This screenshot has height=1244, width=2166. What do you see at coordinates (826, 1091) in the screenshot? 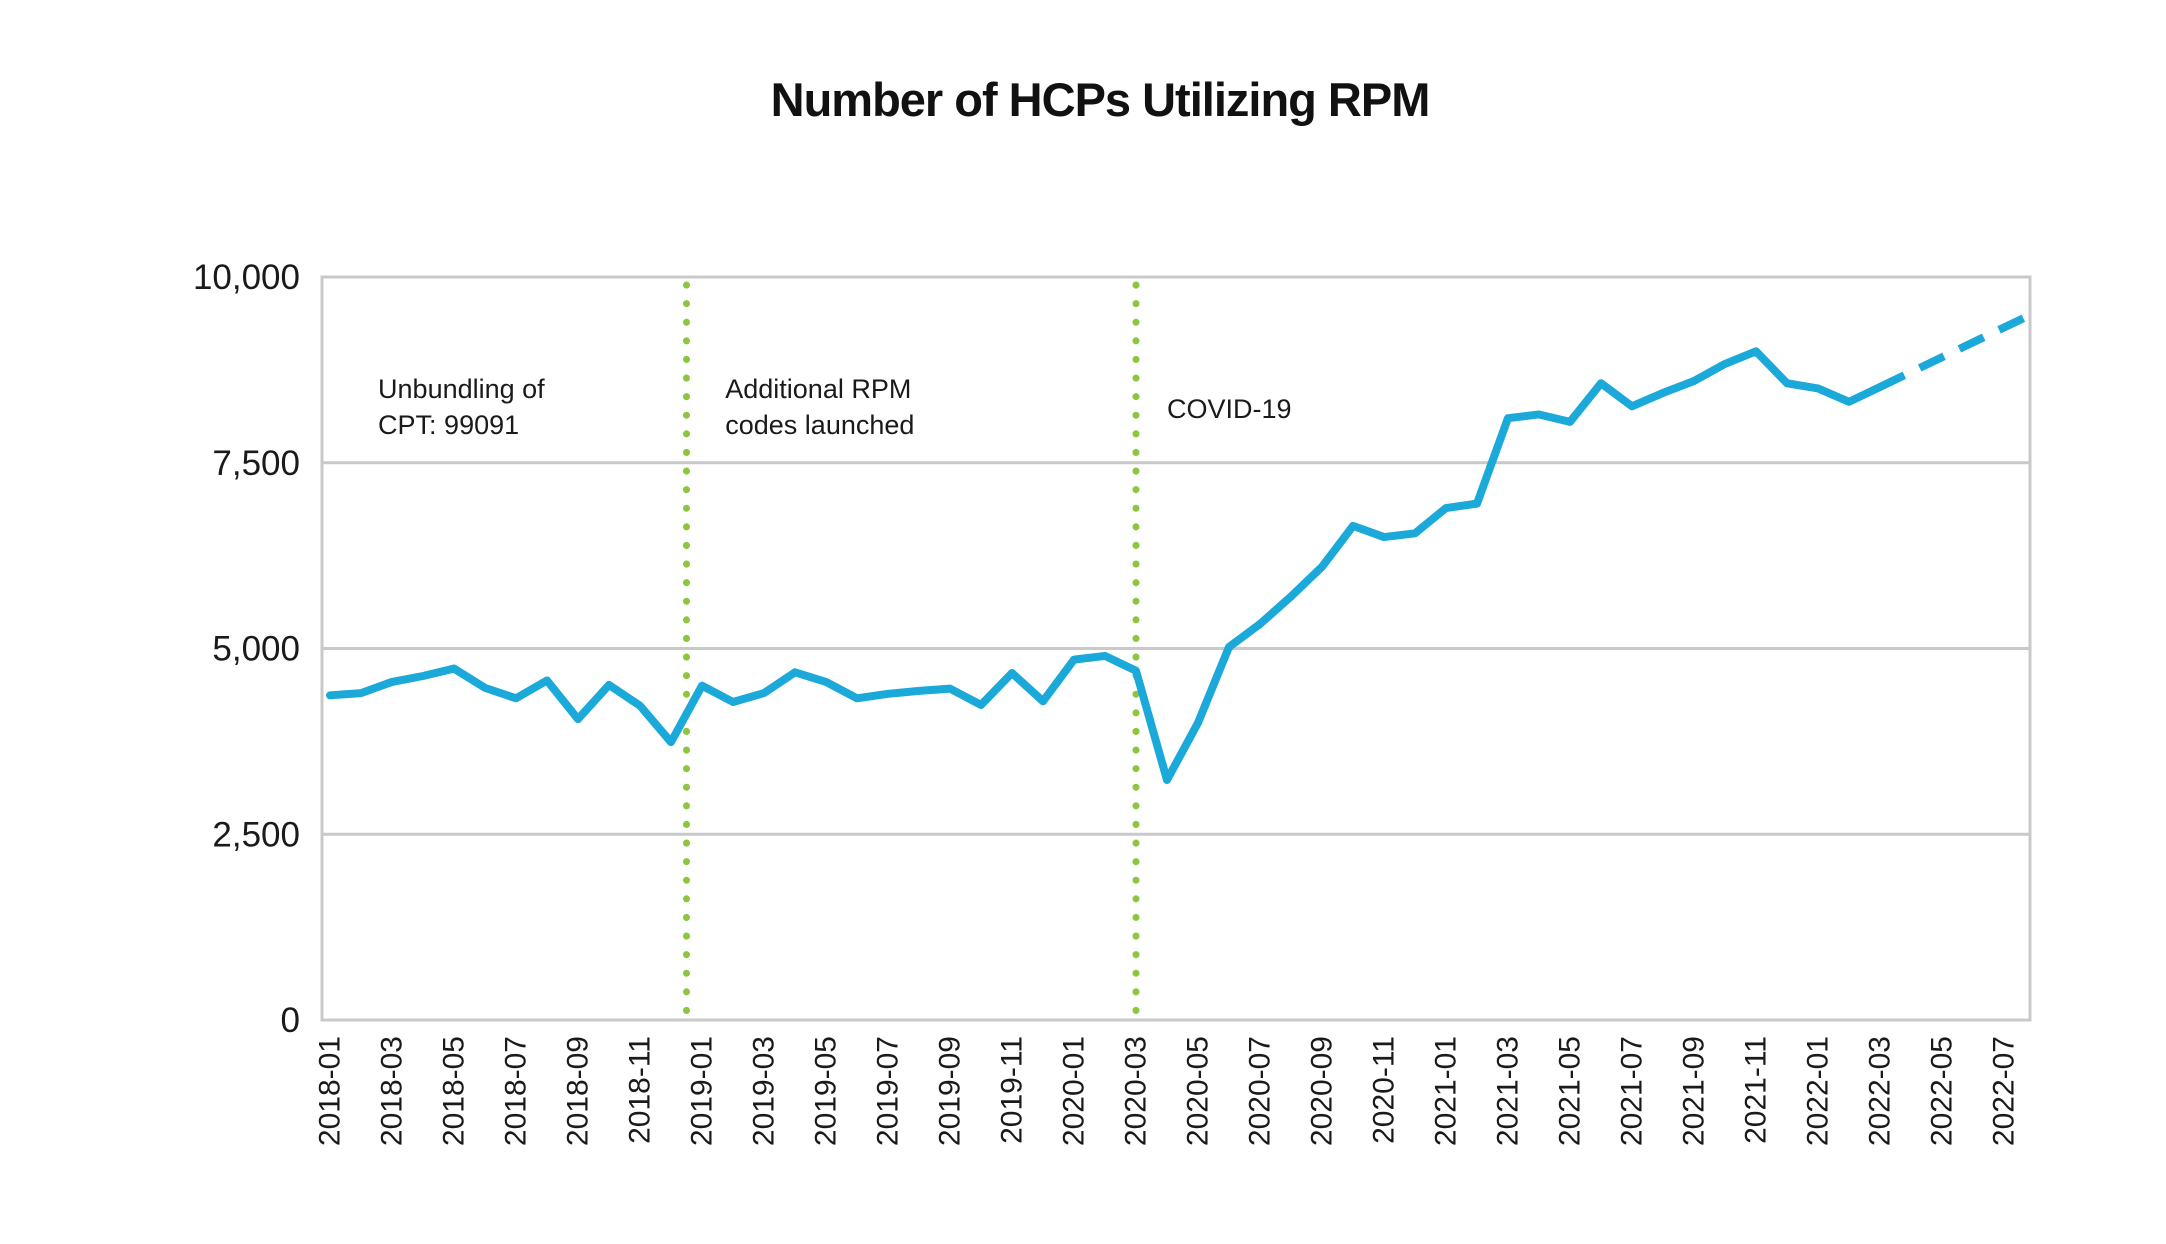
I see `x-tick-label: 2019-05` at bounding box center [826, 1091].